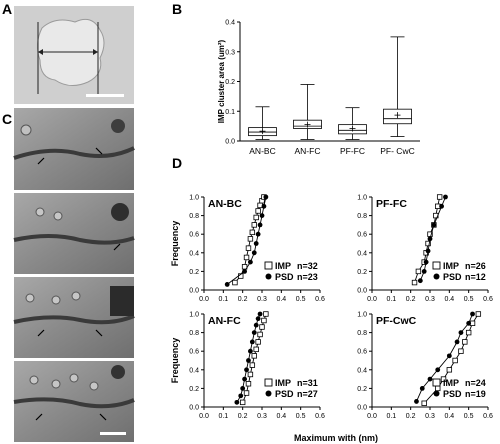 Image resolution: width=500 pixels, height=444 pixels. What do you see at coordinates (475, 277) in the screenshot?
I see `legend-n-psd: n=12` at bounding box center [475, 277].